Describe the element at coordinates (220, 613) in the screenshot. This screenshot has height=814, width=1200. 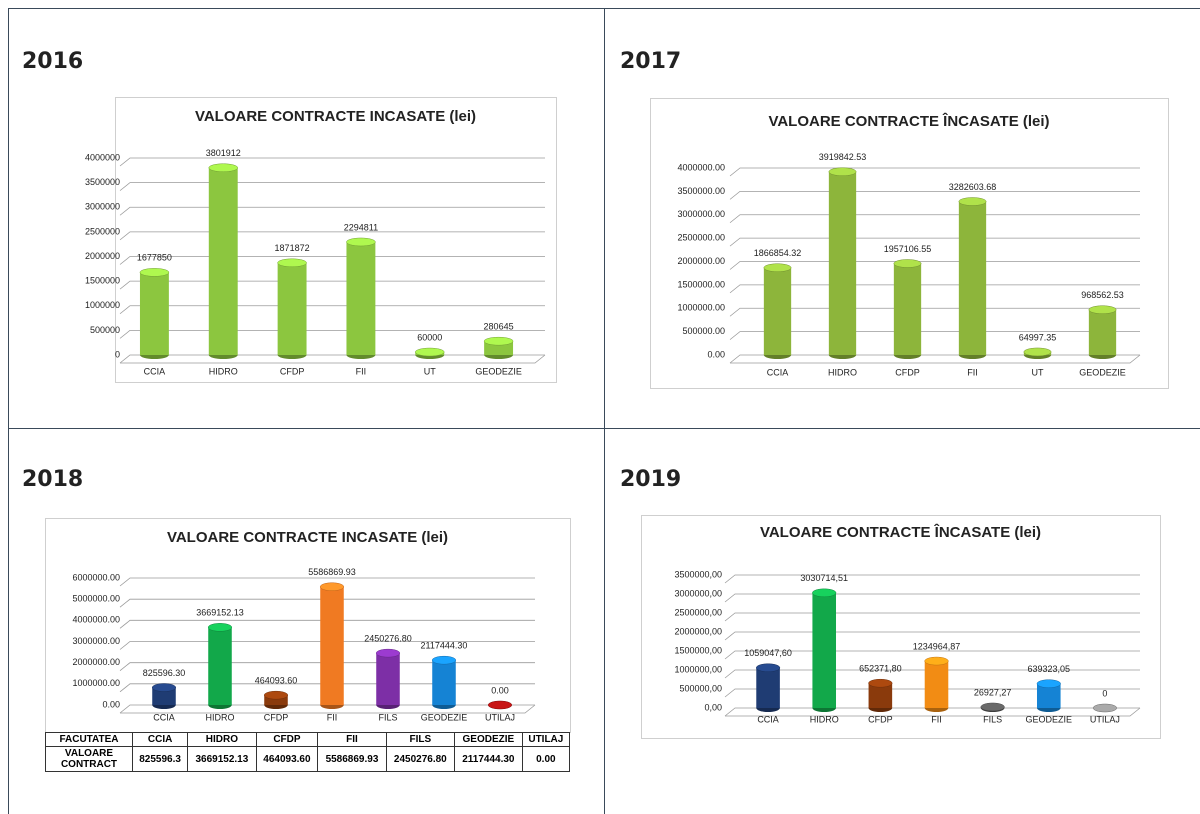
I see `value-label: 3669152.13` at that location.